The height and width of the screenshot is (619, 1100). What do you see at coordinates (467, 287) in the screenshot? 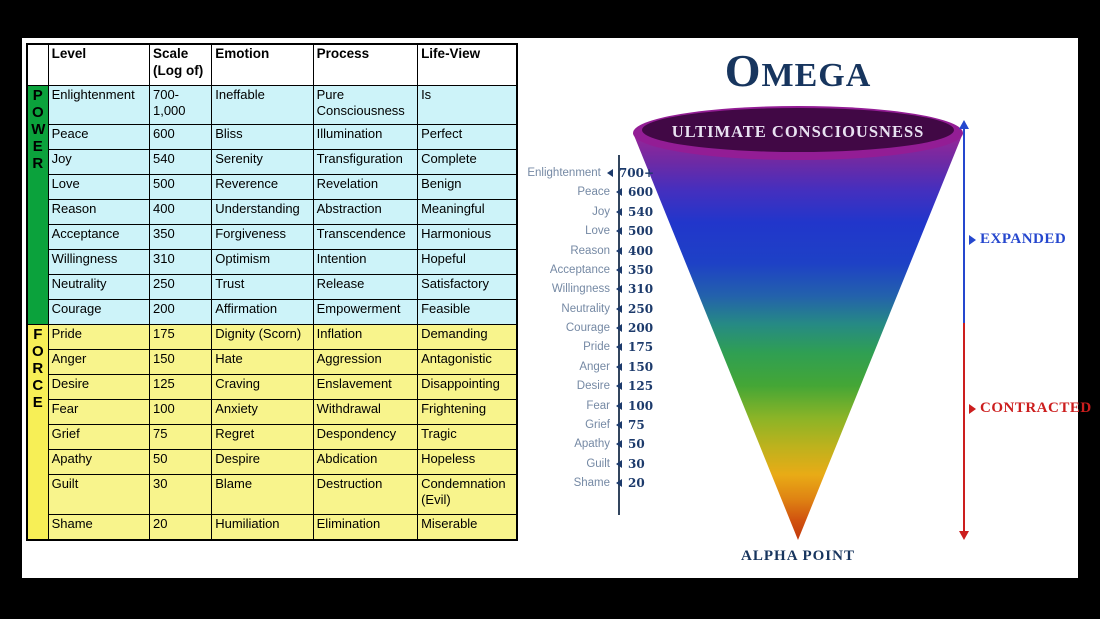
I see `lifeview-cell: Satisfactory` at bounding box center [467, 287].